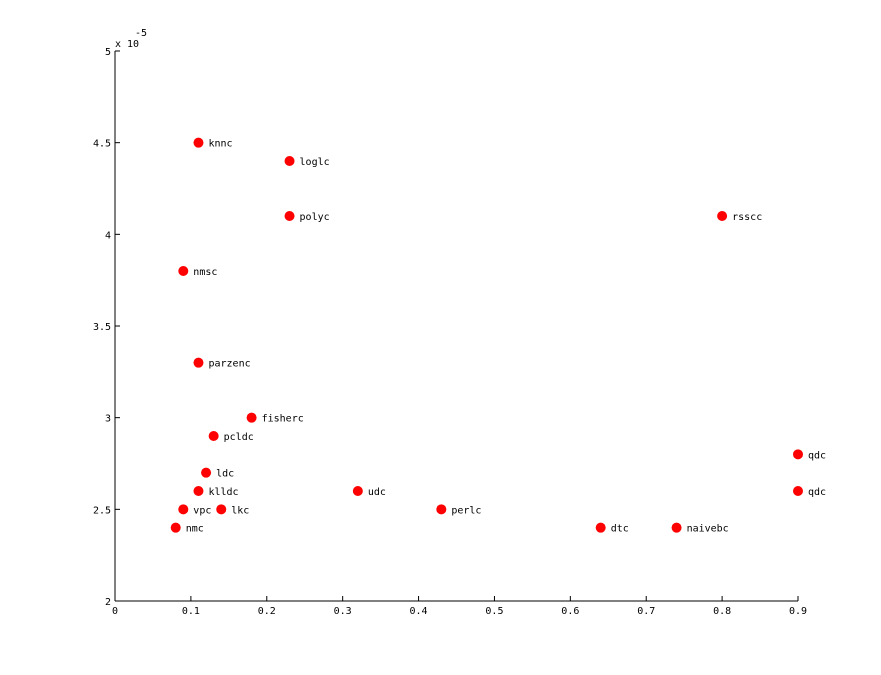 The height and width of the screenshot is (675, 881). Describe the element at coordinates (315, 162) in the screenshot. I see `data-point-label: loglc` at that location.